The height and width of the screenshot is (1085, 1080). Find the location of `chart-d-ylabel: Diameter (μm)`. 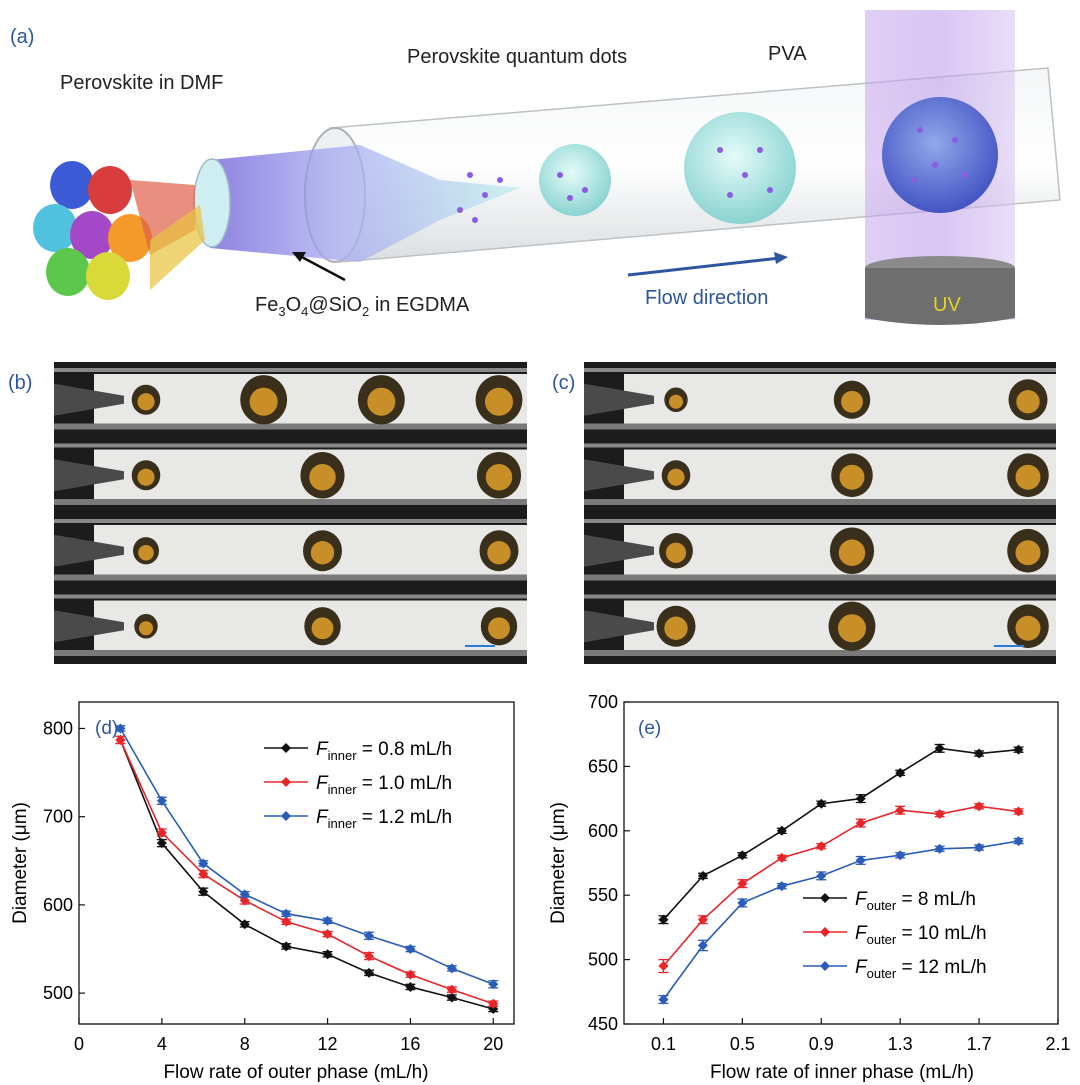

chart-d-ylabel: Diameter (μm) is located at coordinates (20, 863).